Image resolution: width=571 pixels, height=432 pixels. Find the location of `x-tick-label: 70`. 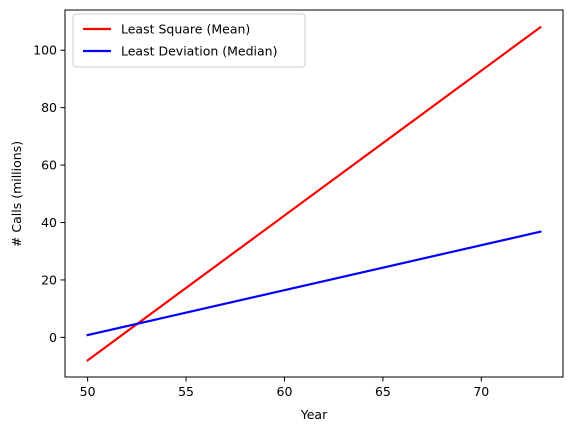

x-tick-label: 70 is located at coordinates (481, 391).